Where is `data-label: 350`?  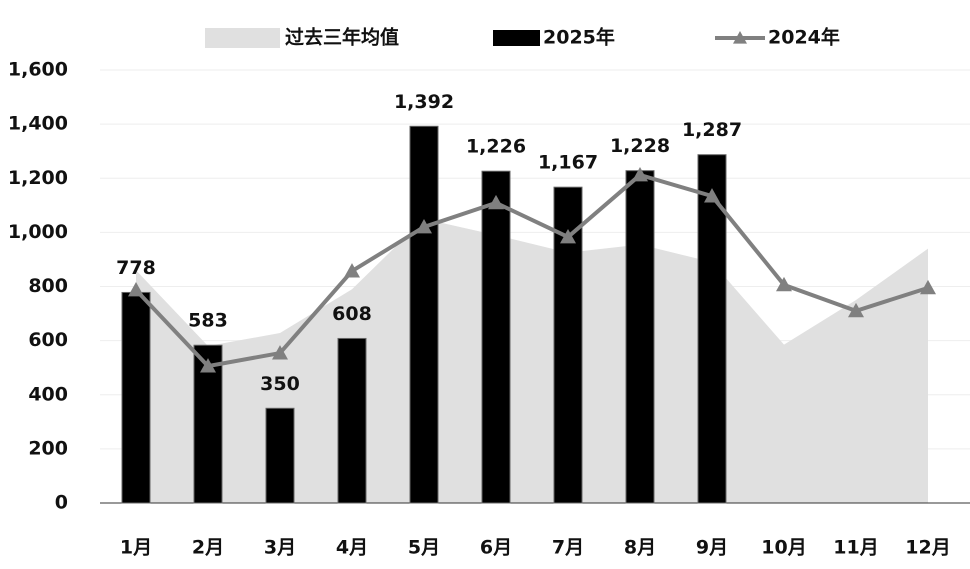 data-label: 350 is located at coordinates (280, 384).